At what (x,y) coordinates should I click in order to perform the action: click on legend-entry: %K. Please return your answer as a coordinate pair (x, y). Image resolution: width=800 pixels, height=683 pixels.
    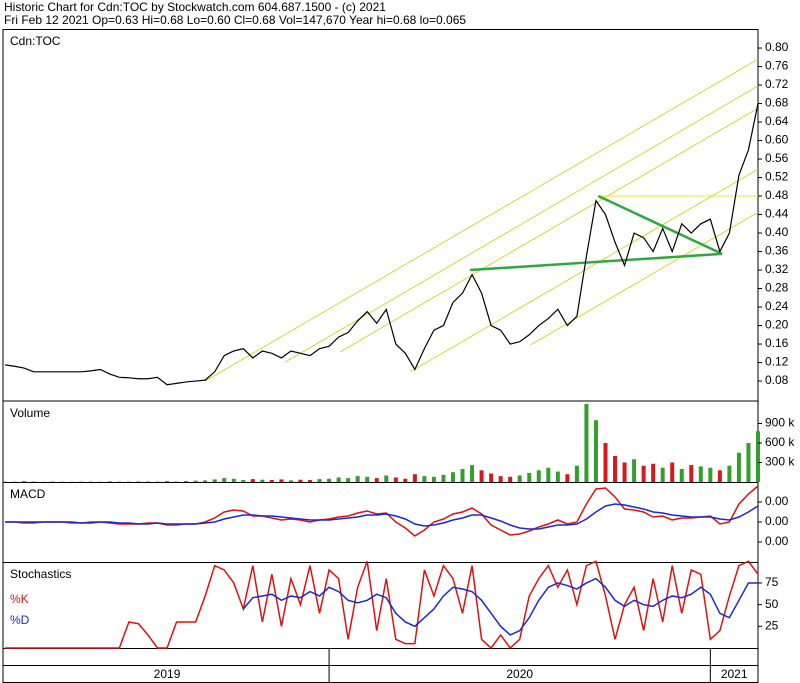
    Looking at the image, I should click on (19, 599).